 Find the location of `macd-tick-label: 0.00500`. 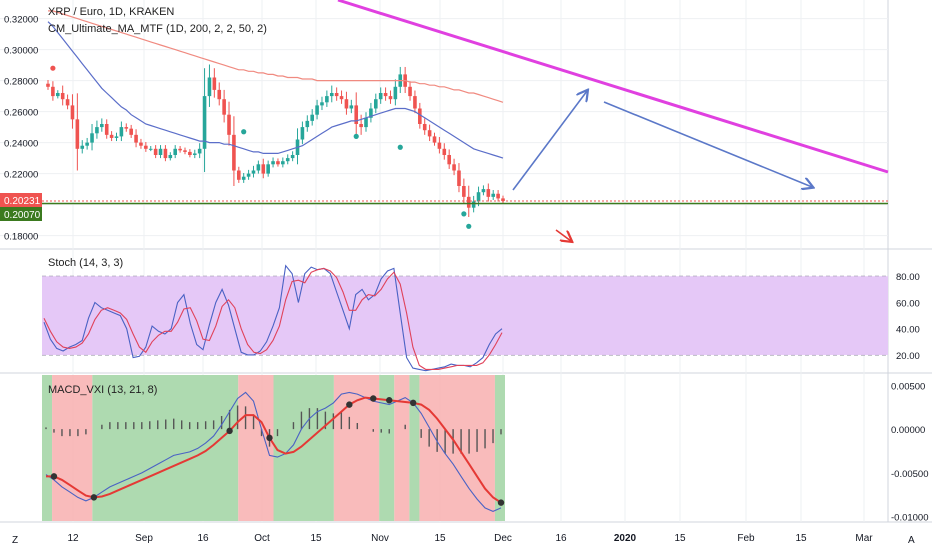

macd-tick-label: 0.00500 is located at coordinates (908, 386).